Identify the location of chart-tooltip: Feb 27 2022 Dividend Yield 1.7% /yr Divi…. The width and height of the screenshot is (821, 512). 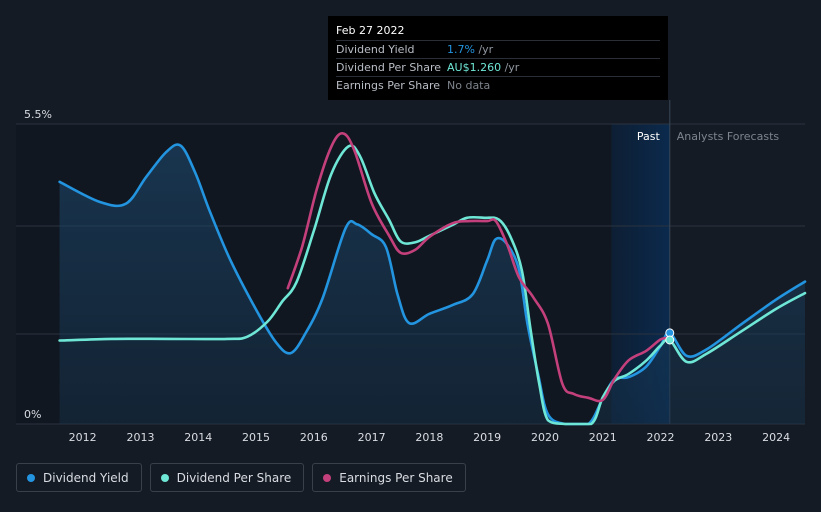
(498, 58).